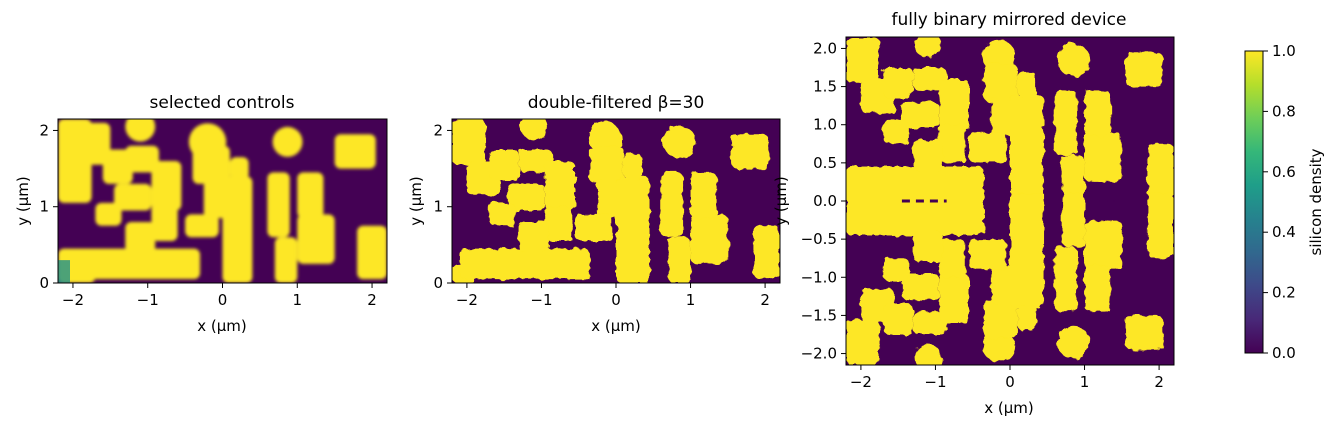  Describe the element at coordinates (73, 300) in the screenshot. I see `x-tick-label: −2` at that location.